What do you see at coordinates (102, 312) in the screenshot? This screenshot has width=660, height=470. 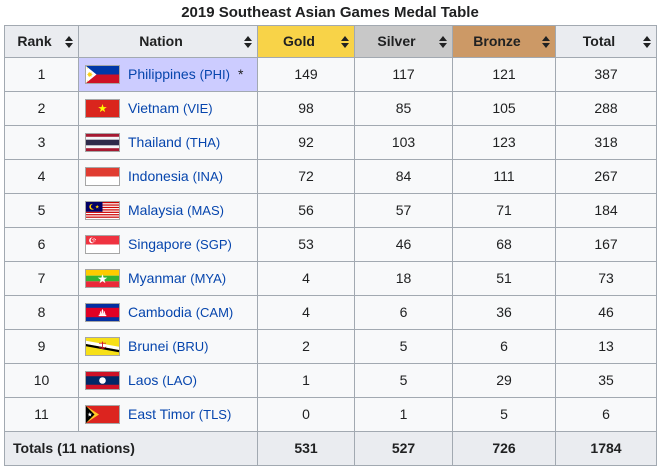 I see `flag-cambodia-icon` at bounding box center [102, 312].